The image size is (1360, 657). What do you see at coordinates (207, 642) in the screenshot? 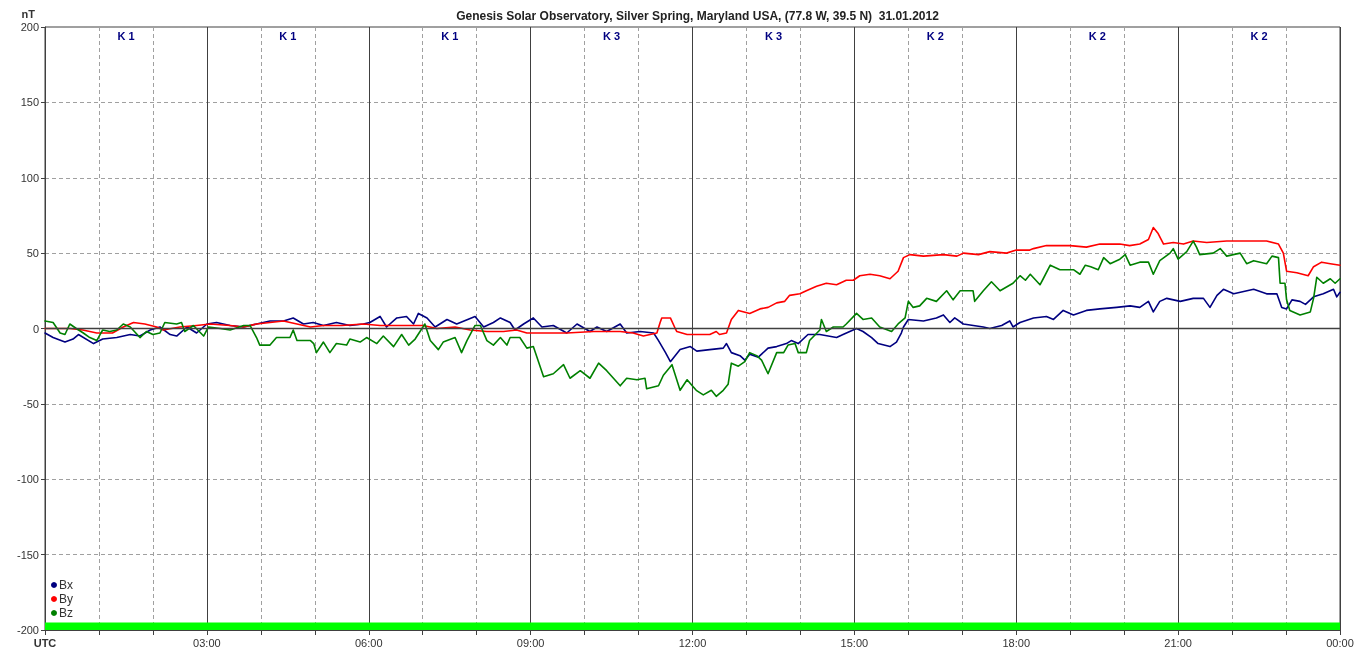
I see `x-tick-label: 03:00` at bounding box center [207, 642].